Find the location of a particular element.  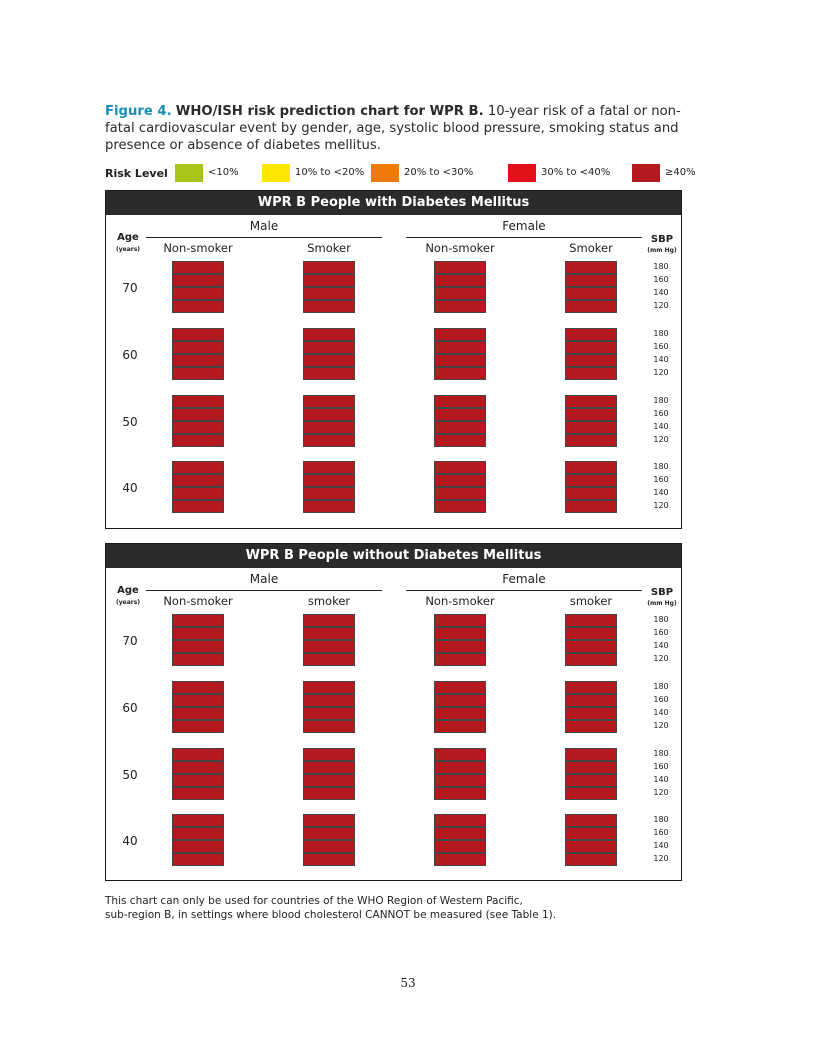

age-header: Age is located at coordinates (128, 590).